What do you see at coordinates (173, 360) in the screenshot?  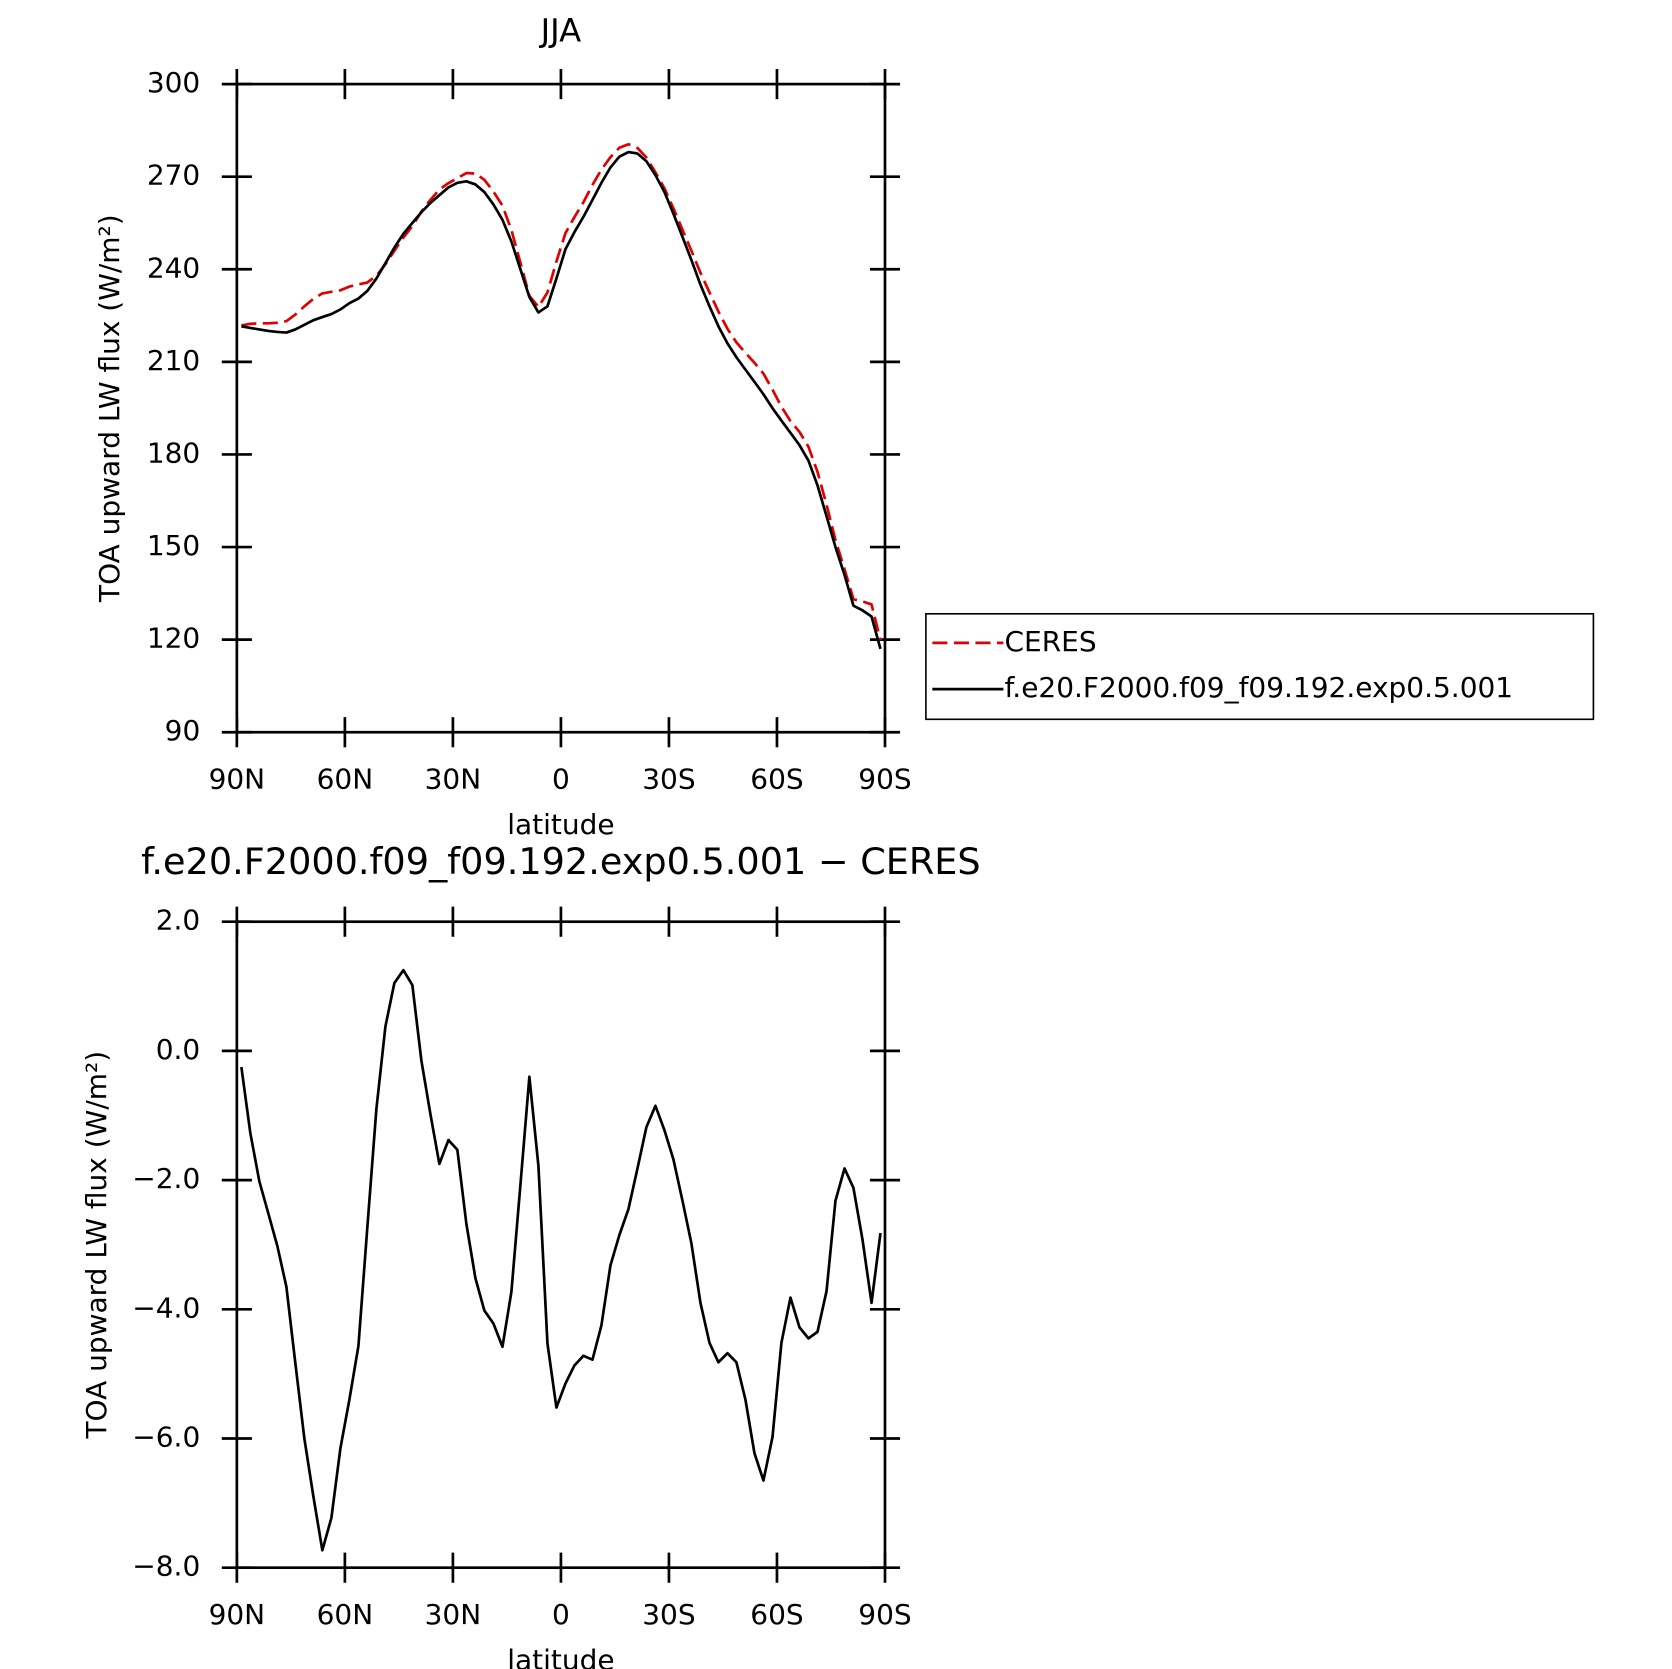 I see `y-tick-label: 210` at bounding box center [173, 360].